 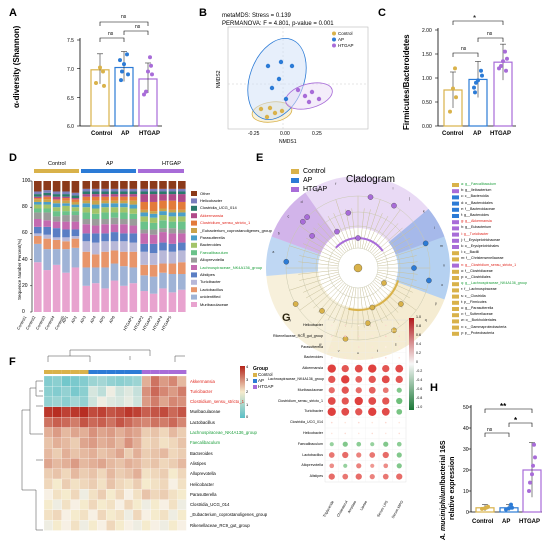 What do you see at coordinates (494, 283) in the screenshot?
I see `panel-e-taxon-label: q: g__Lachnospiraceae_NK4A136_group` at bounding box center [494, 283].